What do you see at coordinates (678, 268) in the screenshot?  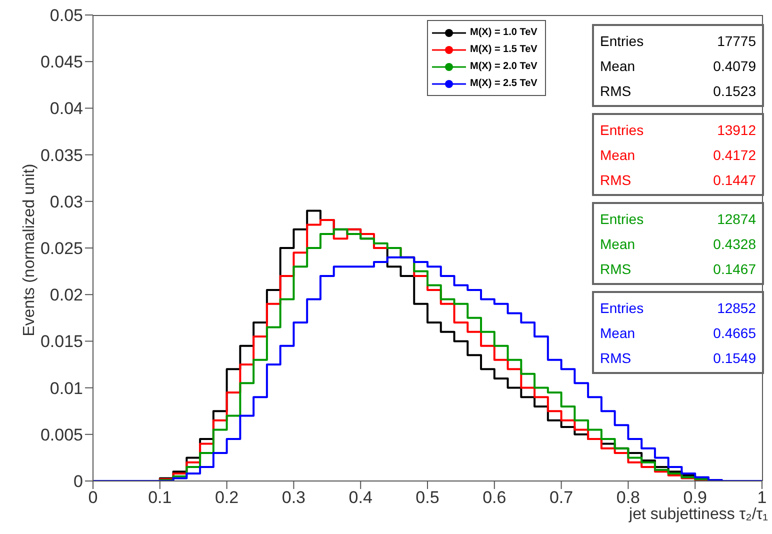 I see `text: RMS 0.1467` at bounding box center [678, 268].